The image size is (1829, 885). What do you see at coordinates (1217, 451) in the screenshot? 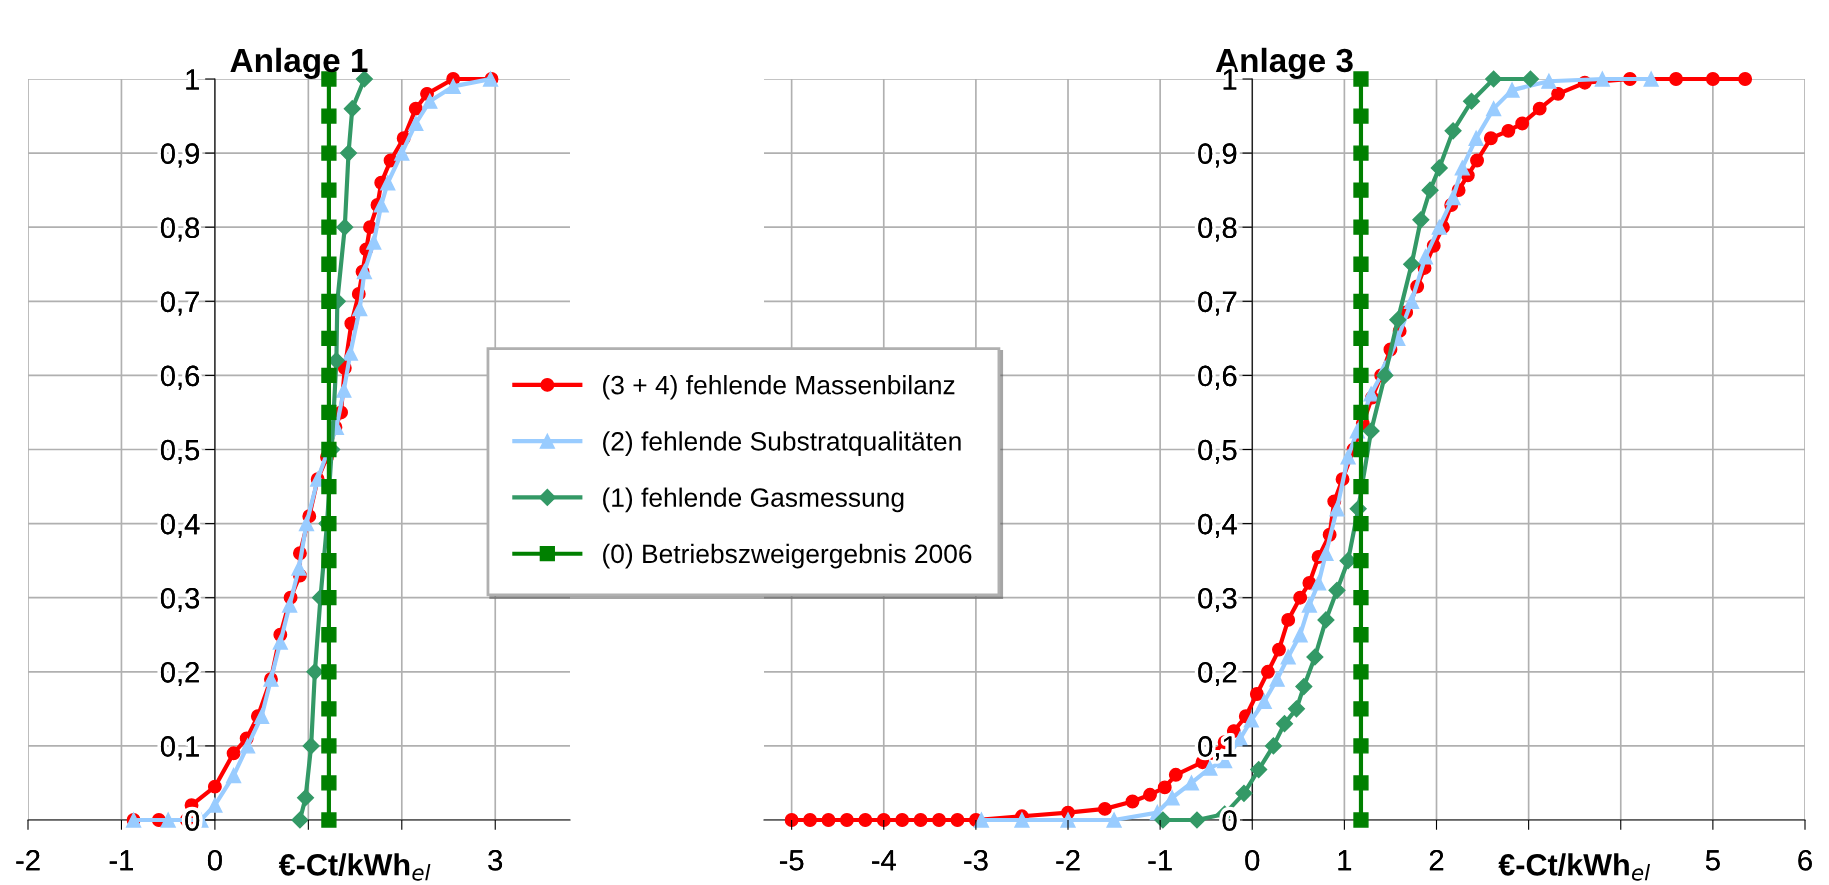
I see `y-tick-label: 0,5` at bounding box center [1217, 451].